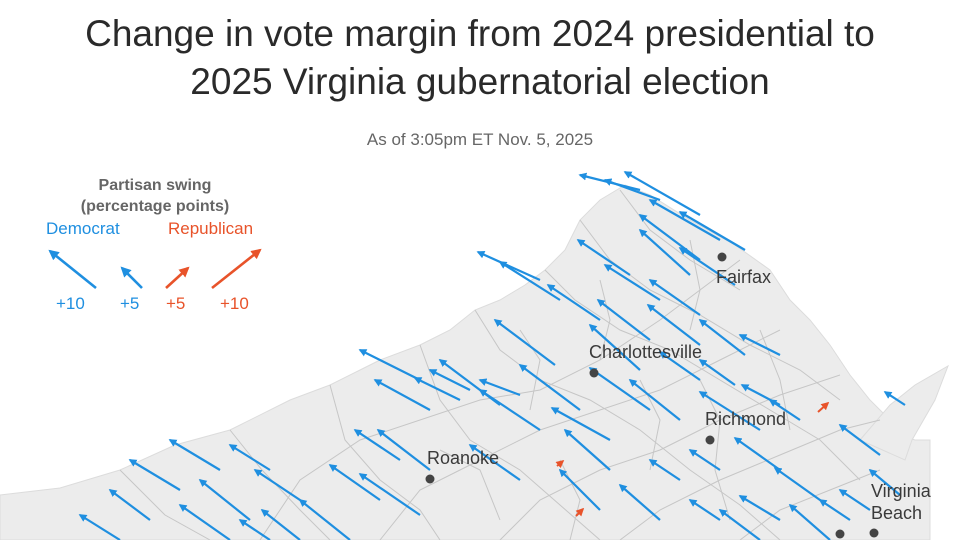 This screenshot has width=960, height=540. What do you see at coordinates (430, 479) in the screenshot?
I see `city-dot-roanoke` at bounding box center [430, 479].